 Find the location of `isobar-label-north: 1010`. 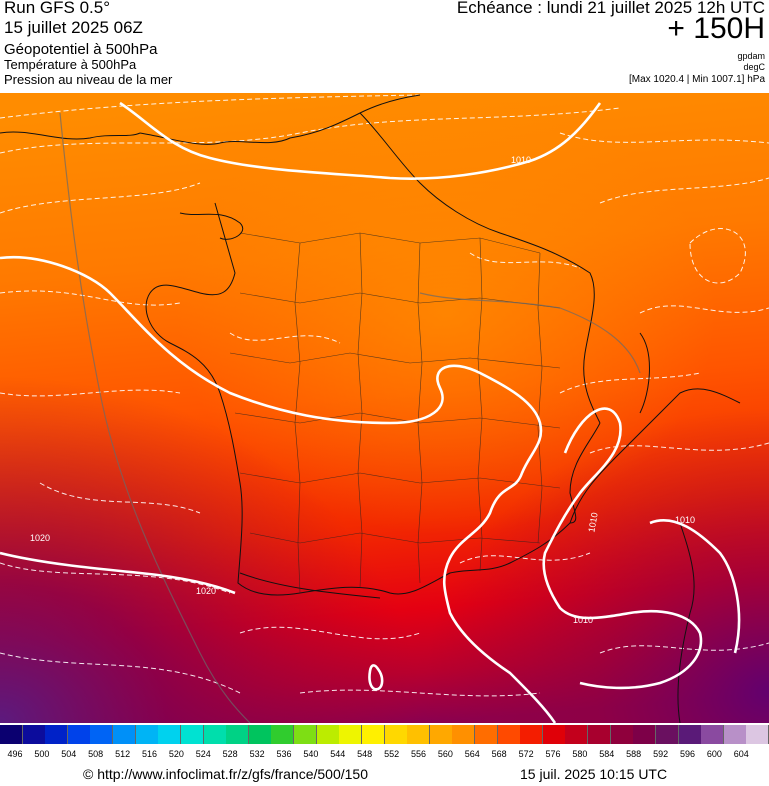

isobar-label-north: 1010 is located at coordinates (521, 160).